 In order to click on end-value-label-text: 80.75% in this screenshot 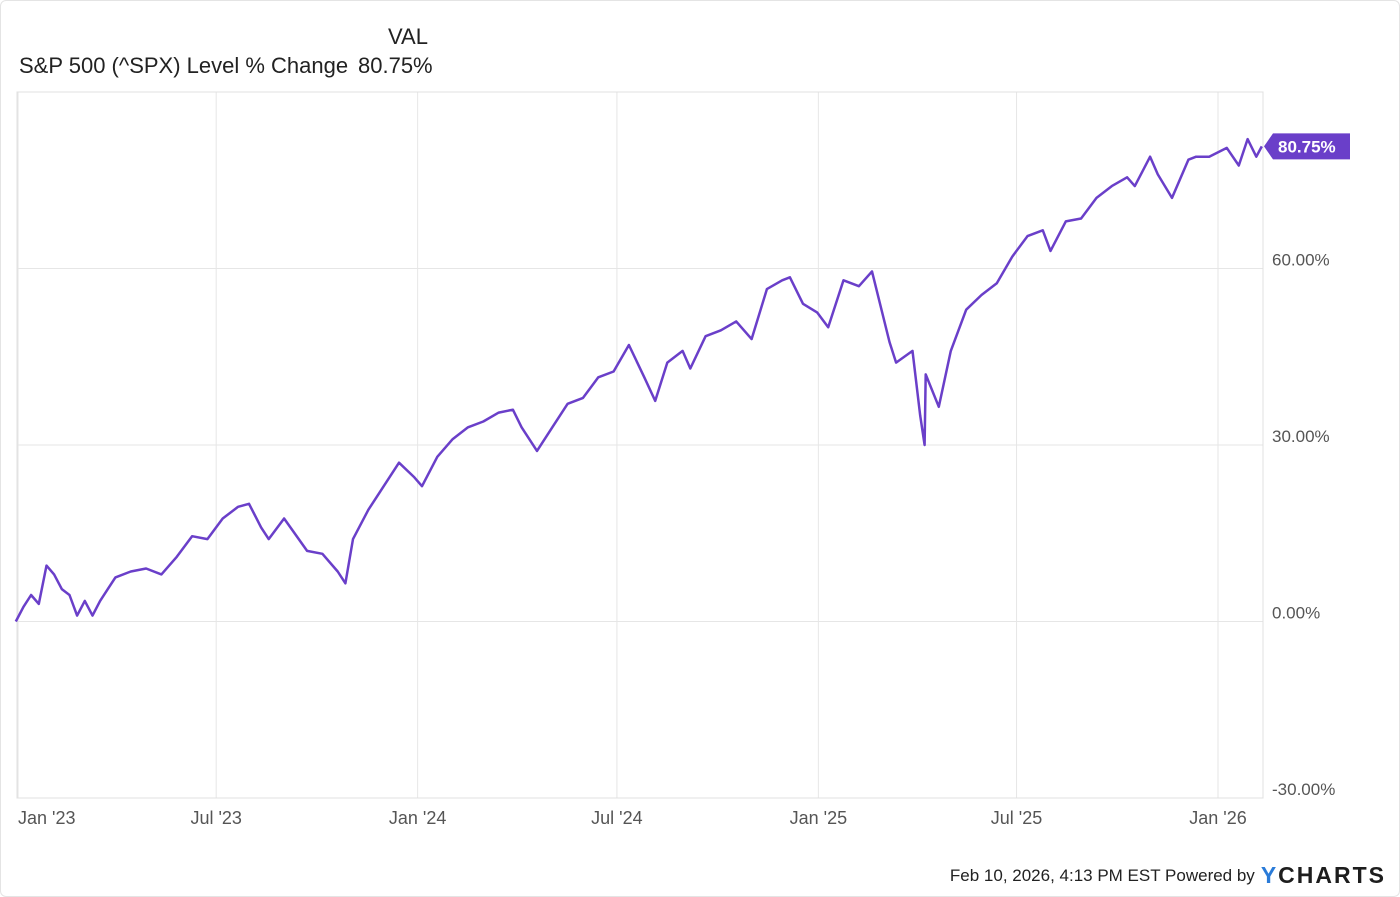, I will do `click(1307, 146)`.